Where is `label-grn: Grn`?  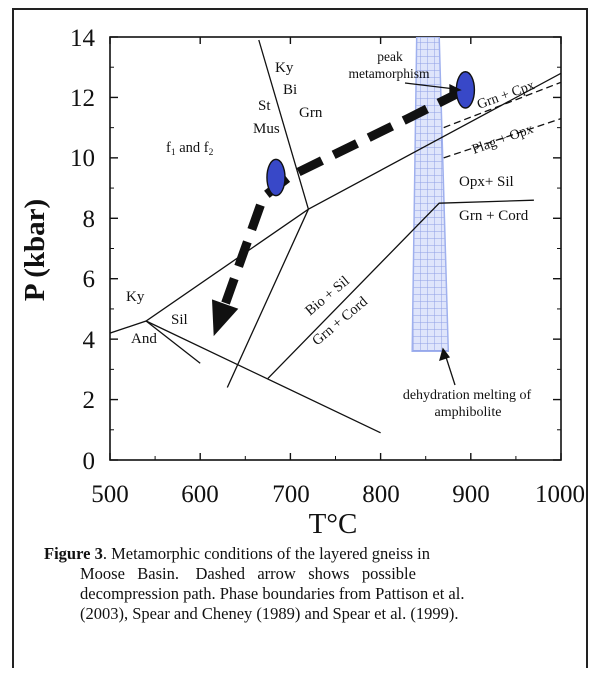 label-grn: Grn is located at coordinates (311, 113).